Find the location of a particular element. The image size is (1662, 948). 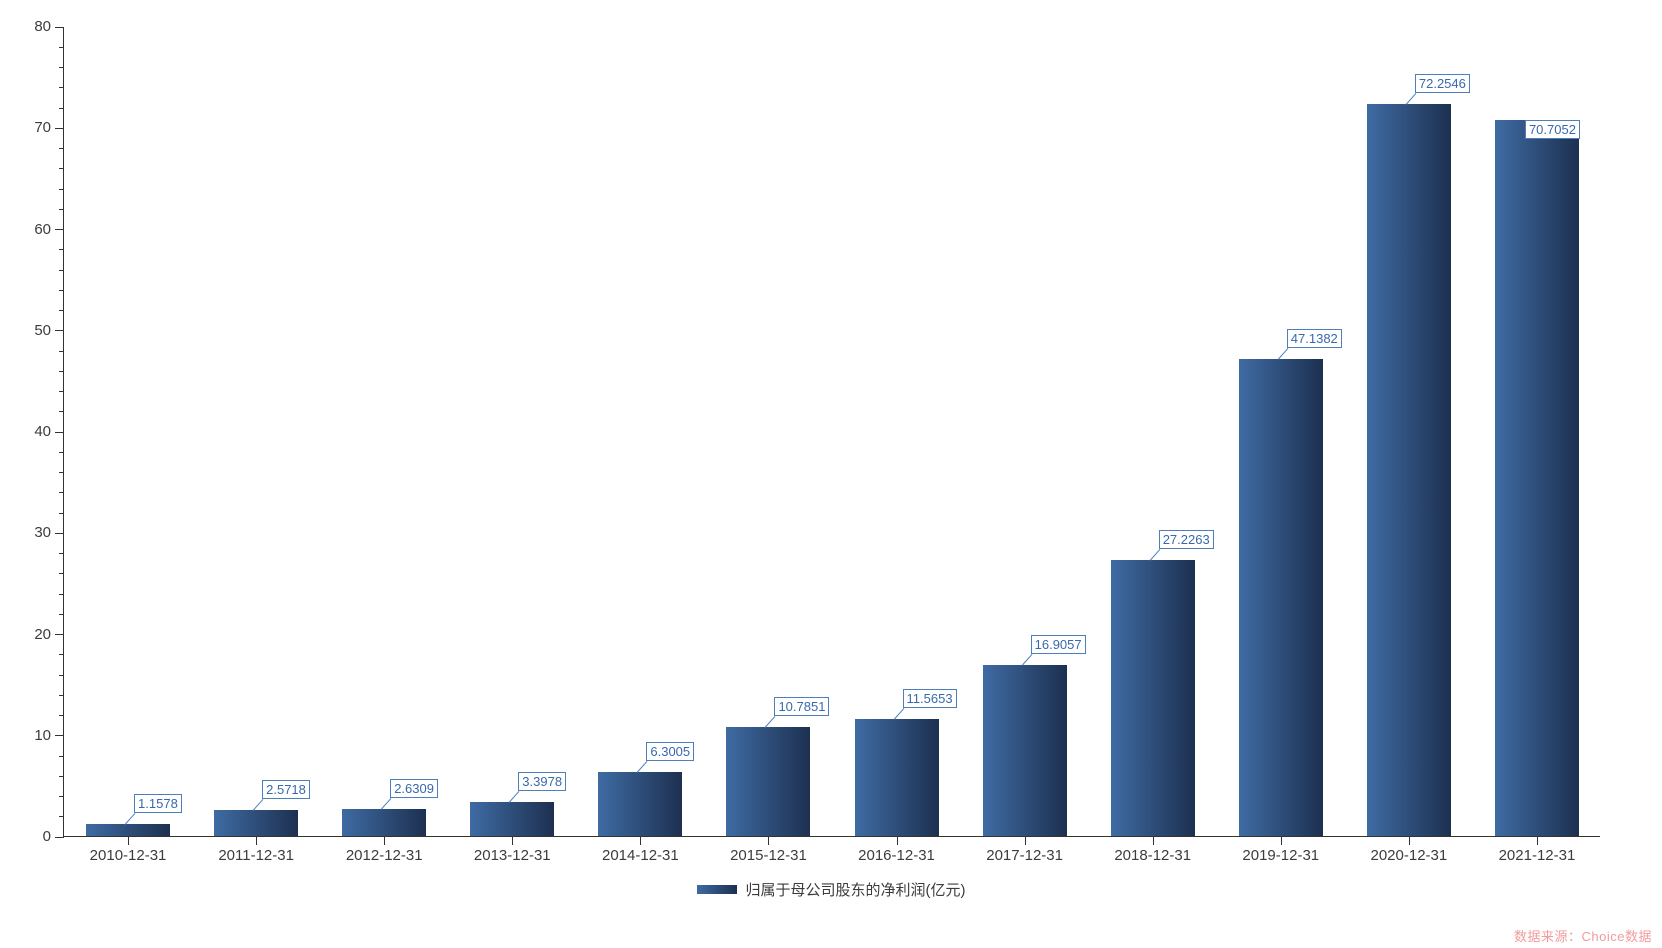

y-axis-tick-label: 10 is located at coordinates (42, 735).